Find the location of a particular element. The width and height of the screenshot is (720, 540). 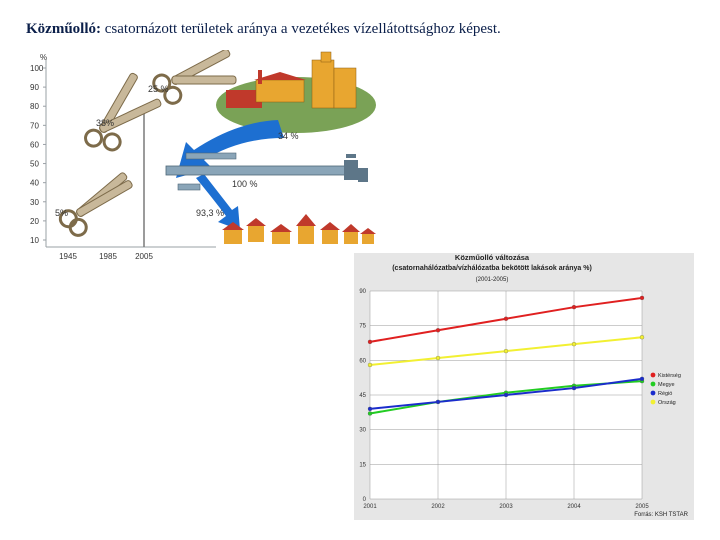

village-houses-icon is located at coordinates (299, 229).